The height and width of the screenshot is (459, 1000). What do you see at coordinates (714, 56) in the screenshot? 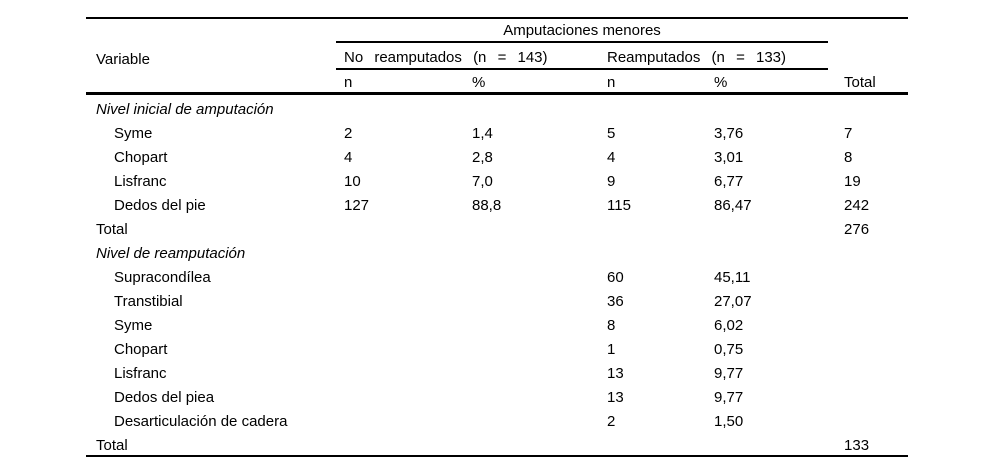
I see `group-header-reamputados: Reamputados (n = 133)` at bounding box center [714, 56].